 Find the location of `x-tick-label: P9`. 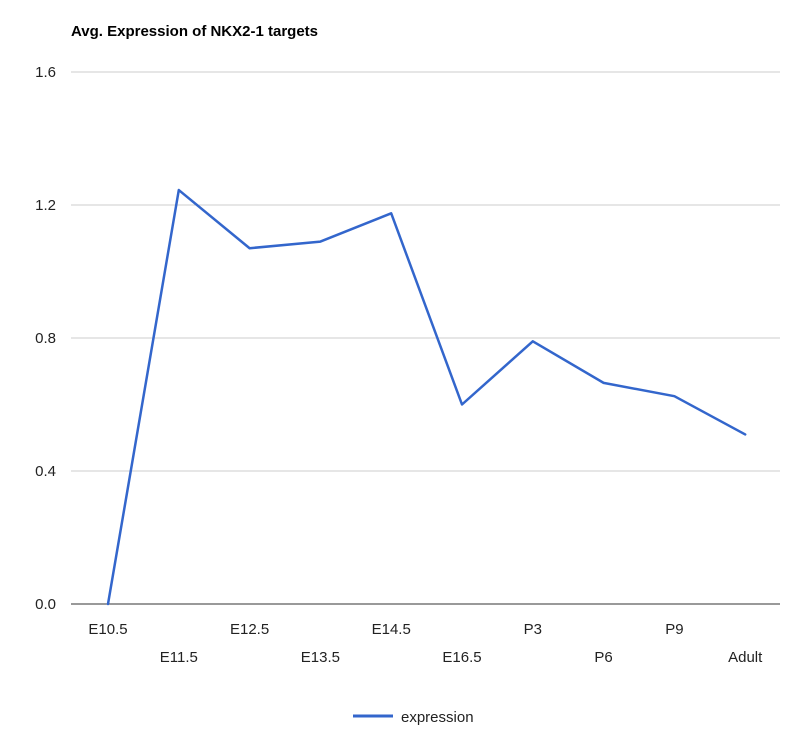

x-tick-label: P9 is located at coordinates (674, 629).